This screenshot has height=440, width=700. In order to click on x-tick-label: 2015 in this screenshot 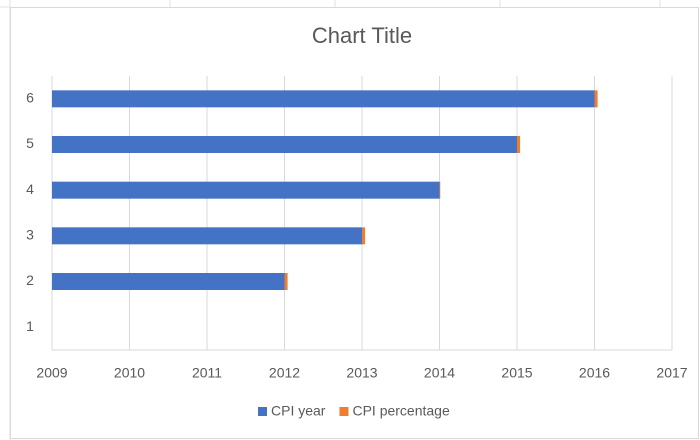, I will do `click(516, 373)`.